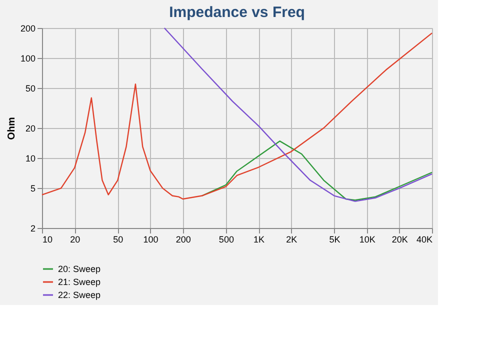 The image size is (480, 360). I want to click on x-tick-label: 5K, so click(334, 239).